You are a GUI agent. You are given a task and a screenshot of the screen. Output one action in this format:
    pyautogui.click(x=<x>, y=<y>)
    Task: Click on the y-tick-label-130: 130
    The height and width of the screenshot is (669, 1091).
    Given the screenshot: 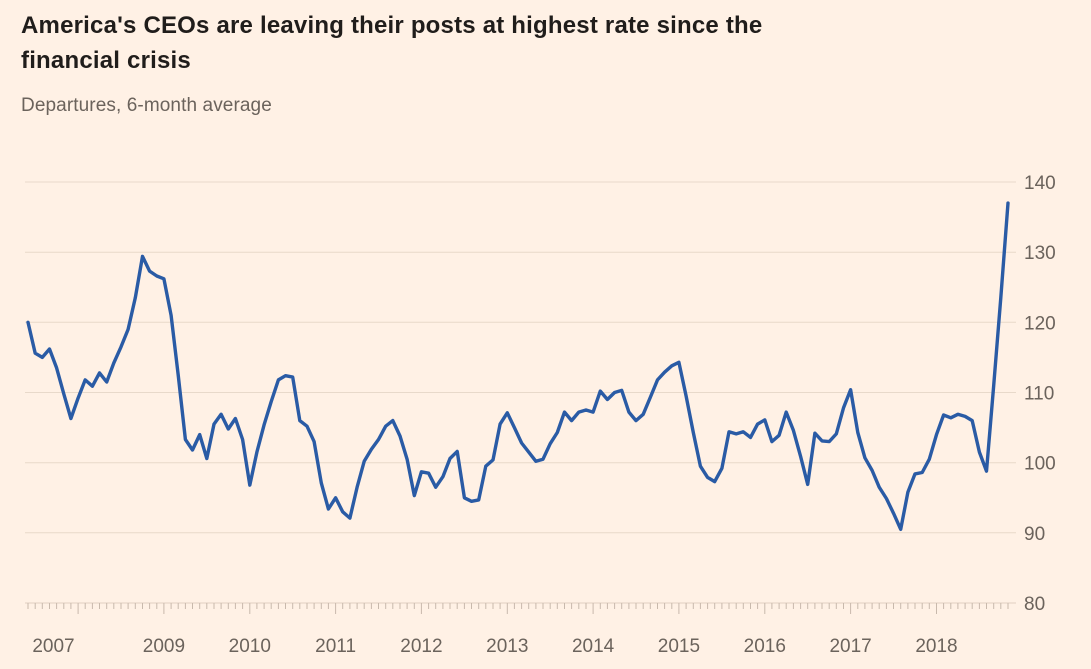 What is the action you would take?
    pyautogui.click(x=1040, y=253)
    